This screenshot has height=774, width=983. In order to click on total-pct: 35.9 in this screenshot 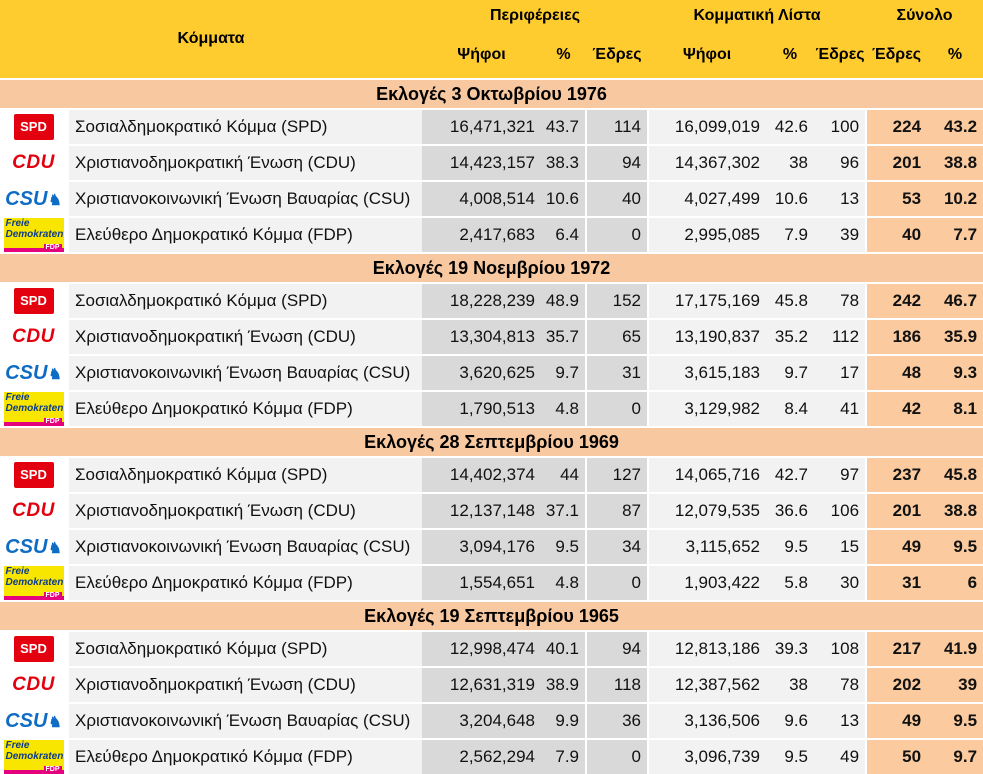, I will do `click(955, 336)`.